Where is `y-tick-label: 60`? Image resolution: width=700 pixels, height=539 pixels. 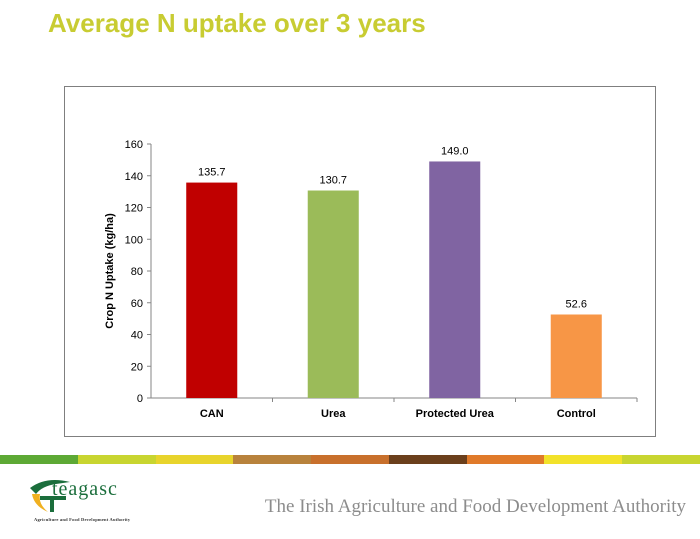 y-tick-label: 60 is located at coordinates (137, 304).